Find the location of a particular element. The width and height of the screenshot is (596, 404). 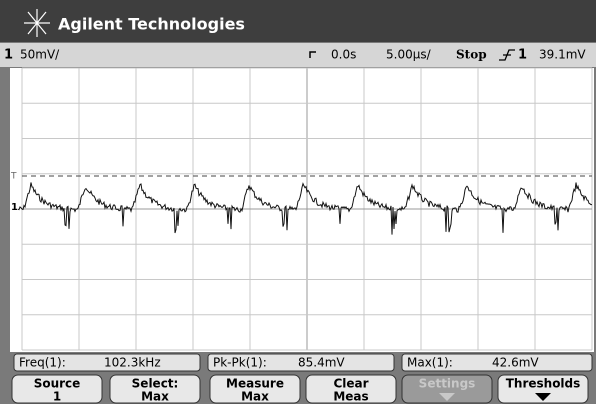

measurement-label: Freq(1): is located at coordinates (42, 363).